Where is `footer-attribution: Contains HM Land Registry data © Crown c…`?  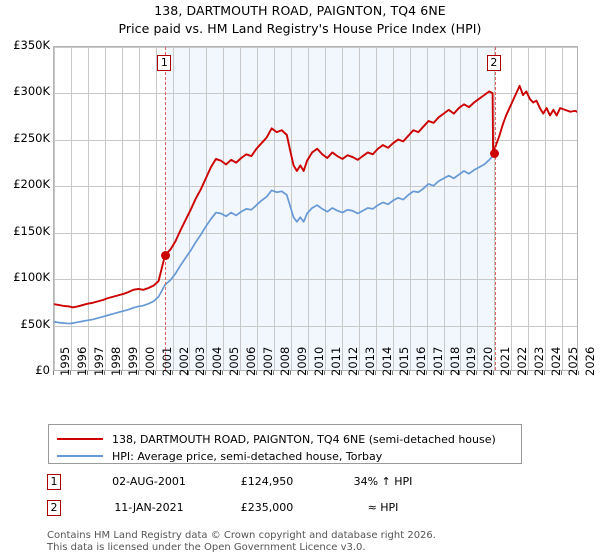
footer-attribution: Contains HM Land Registry data © Crown c… is located at coordinates (317, 541).